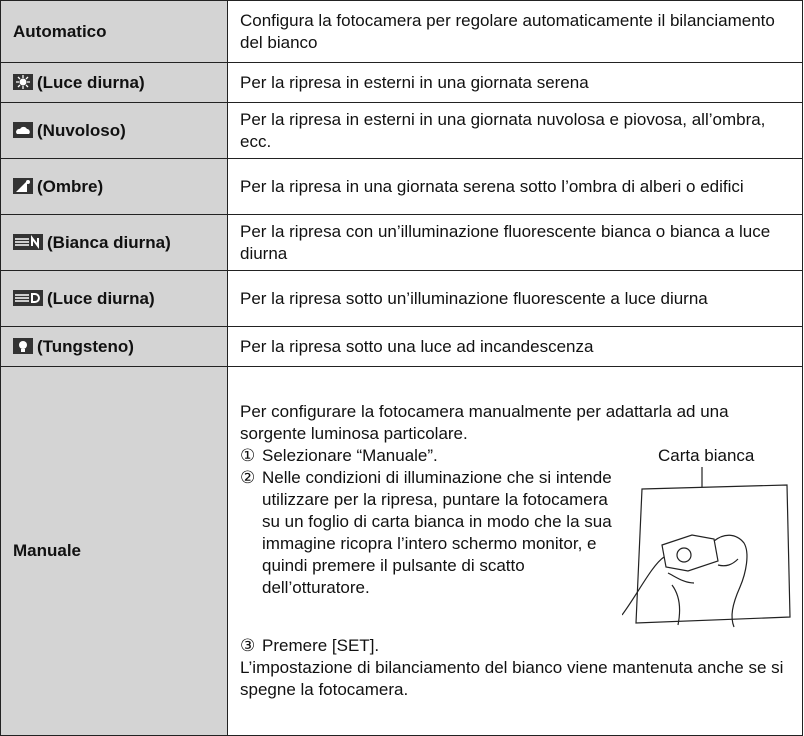  What do you see at coordinates (28, 297) in the screenshot?
I see `icon-fluorescent-daylight` at bounding box center [28, 297].